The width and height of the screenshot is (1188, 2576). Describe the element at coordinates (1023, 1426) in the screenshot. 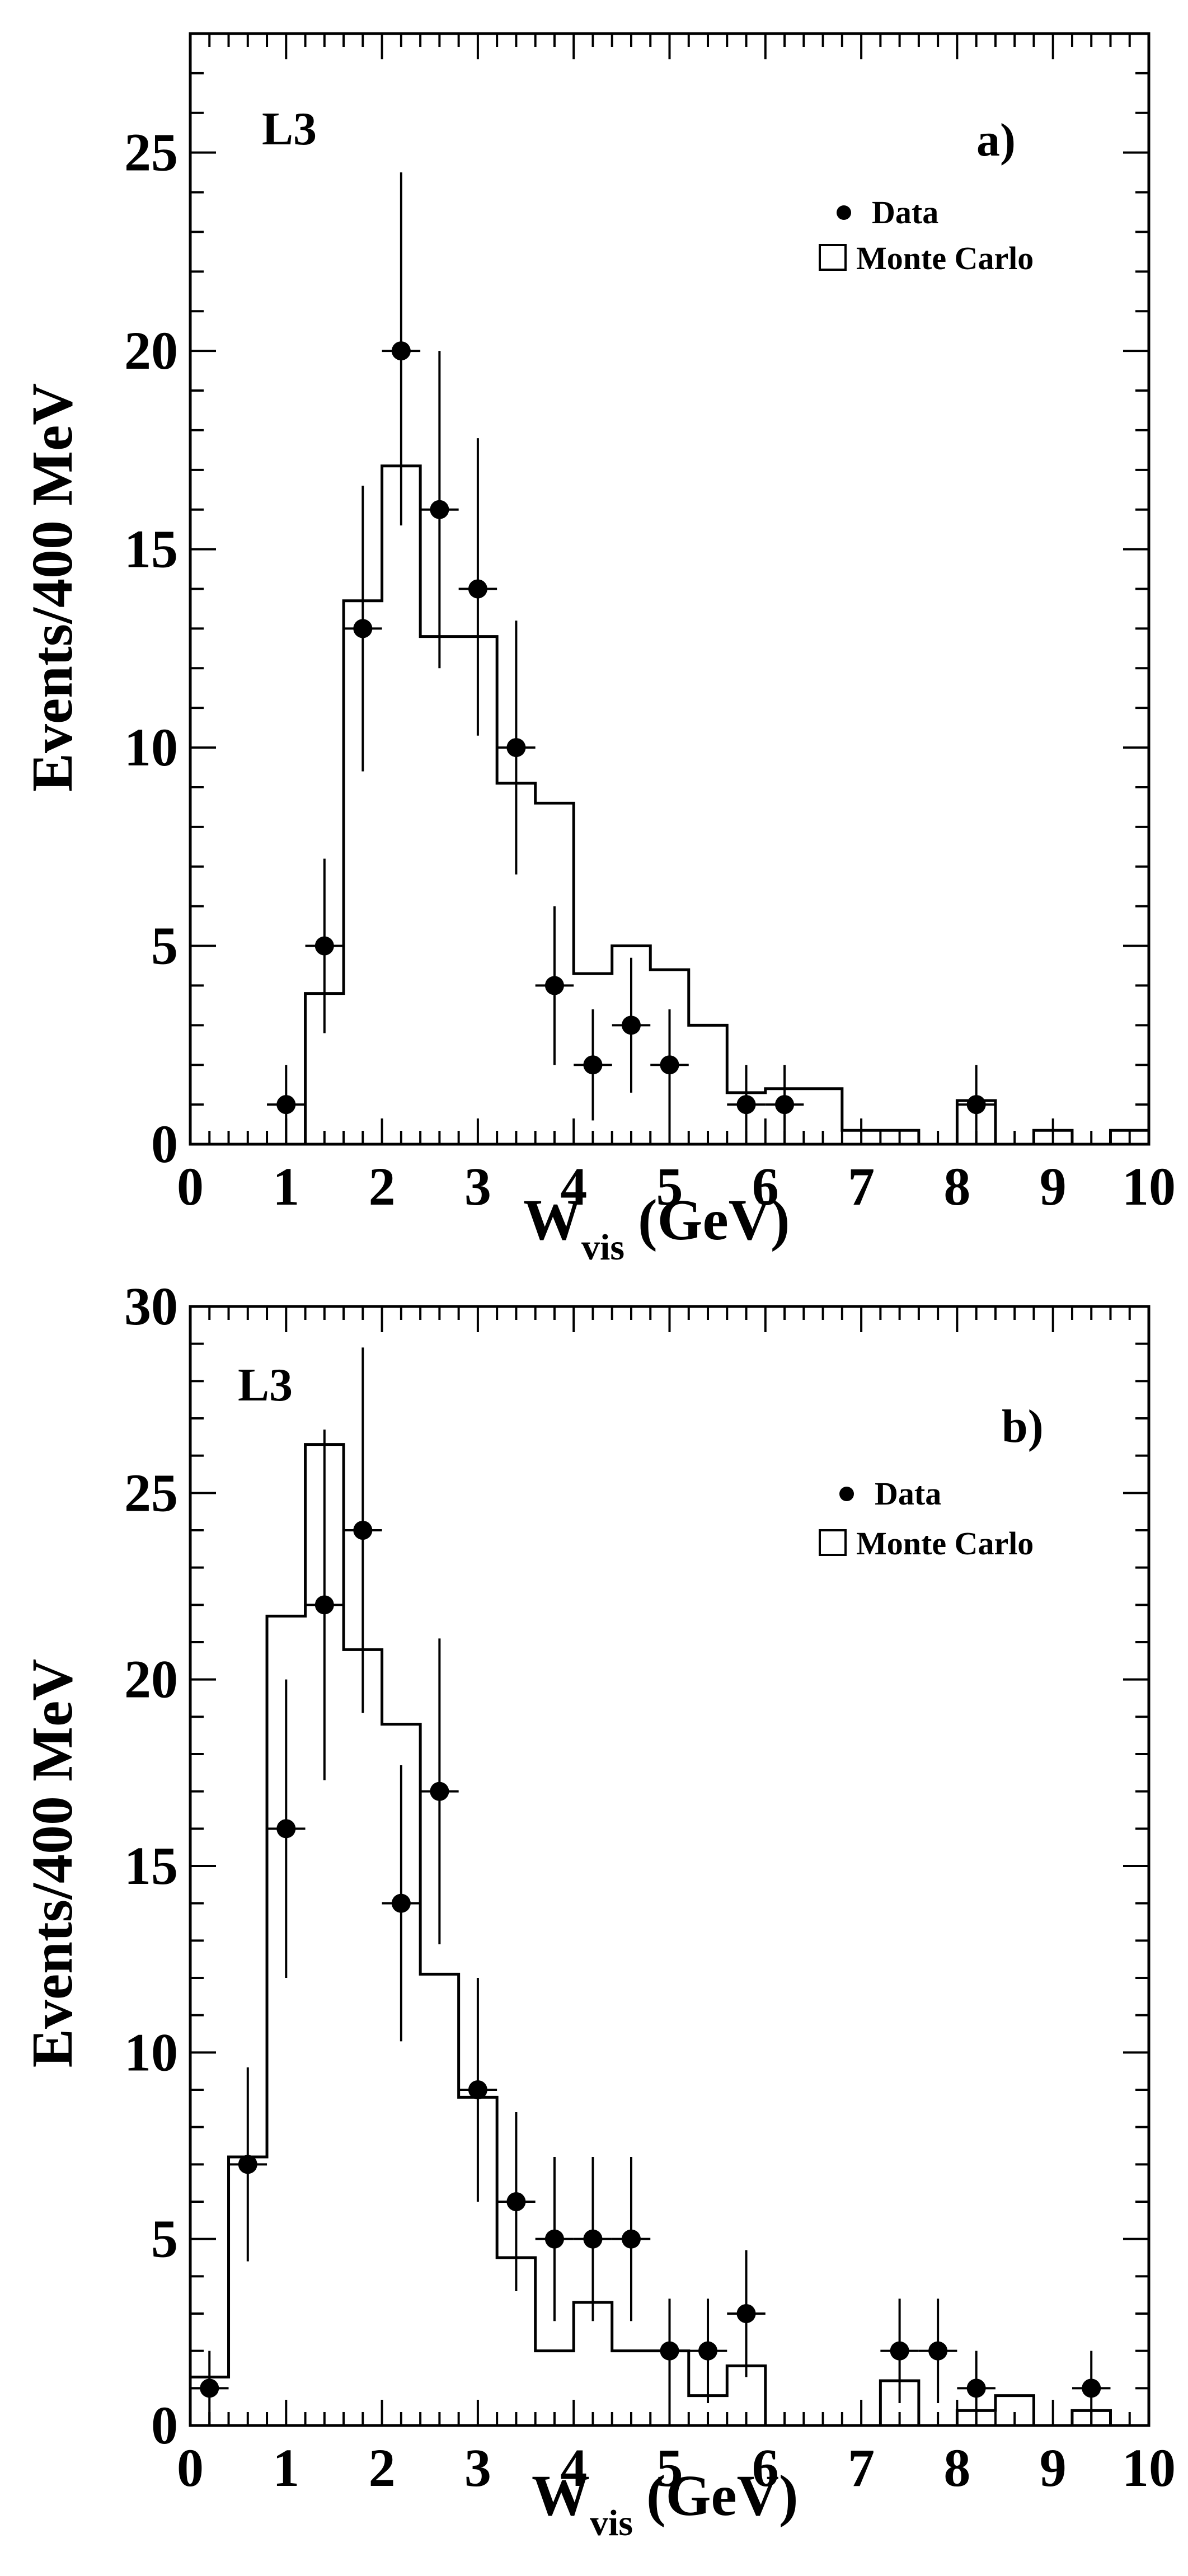

I see `panel-b-panel-label: b)` at that location.